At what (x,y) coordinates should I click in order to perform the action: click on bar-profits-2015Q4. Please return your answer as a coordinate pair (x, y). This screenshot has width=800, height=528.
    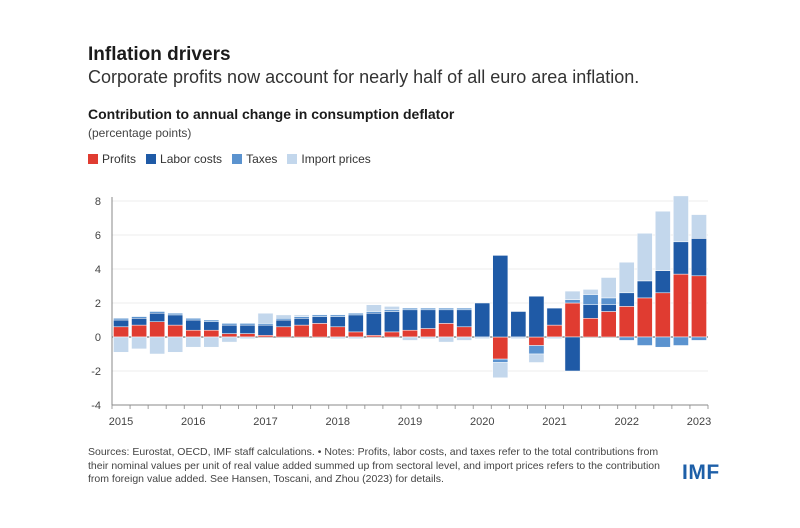
    Looking at the image, I should click on (175, 331).